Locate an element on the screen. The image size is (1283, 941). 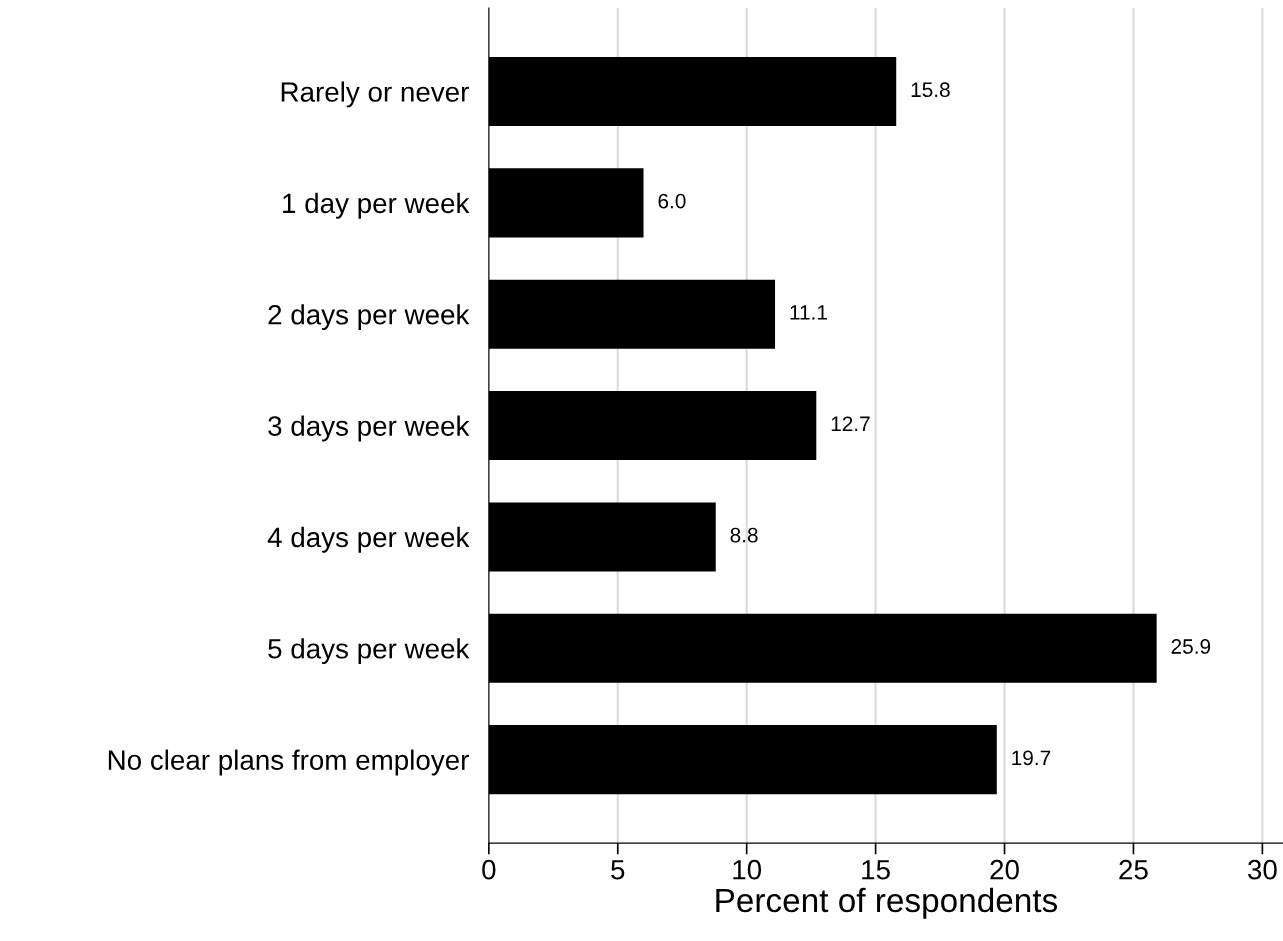
data-label: 11.1 is located at coordinates (808, 312).